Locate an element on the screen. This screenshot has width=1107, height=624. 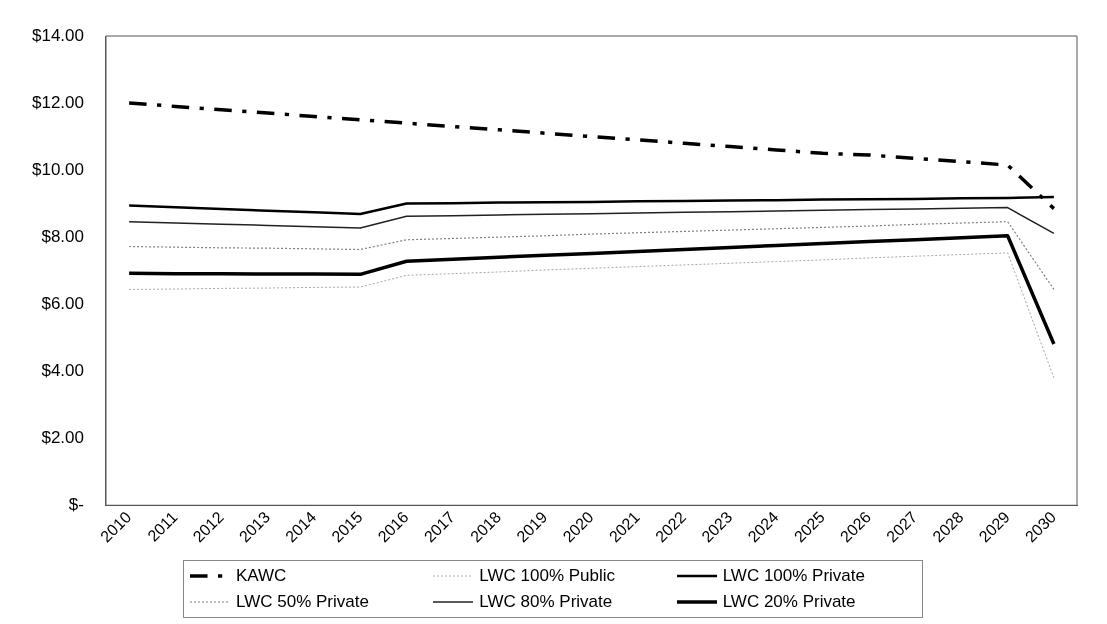
legend-label: LWC 80% Private is located at coordinates (546, 602).